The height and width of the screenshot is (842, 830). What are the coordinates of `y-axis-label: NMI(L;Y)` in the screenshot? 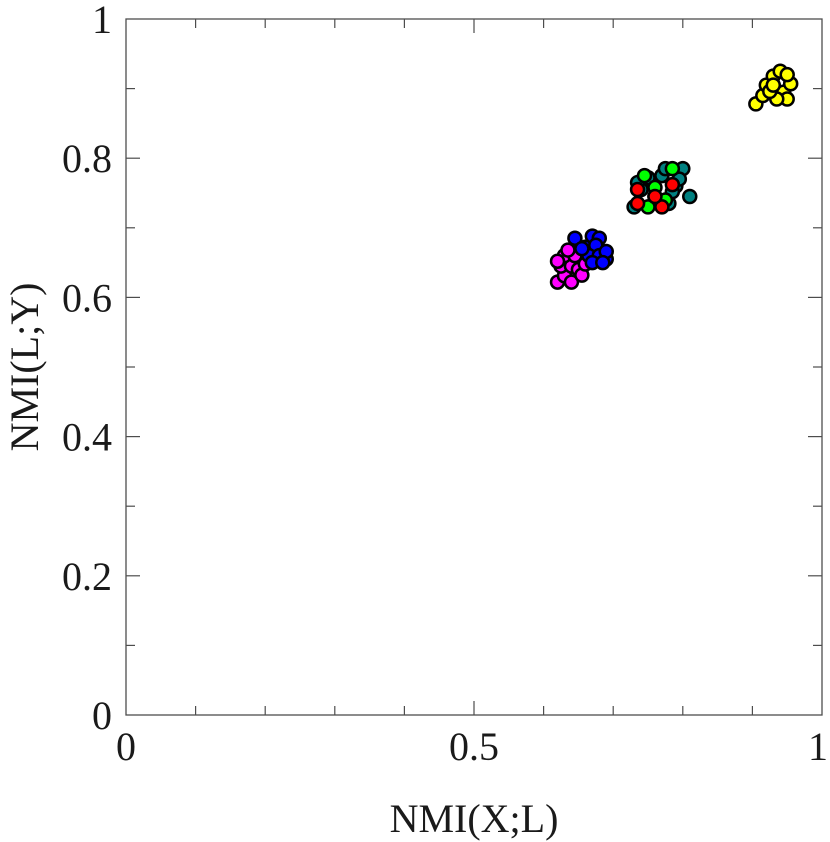 It's located at (24, 367).